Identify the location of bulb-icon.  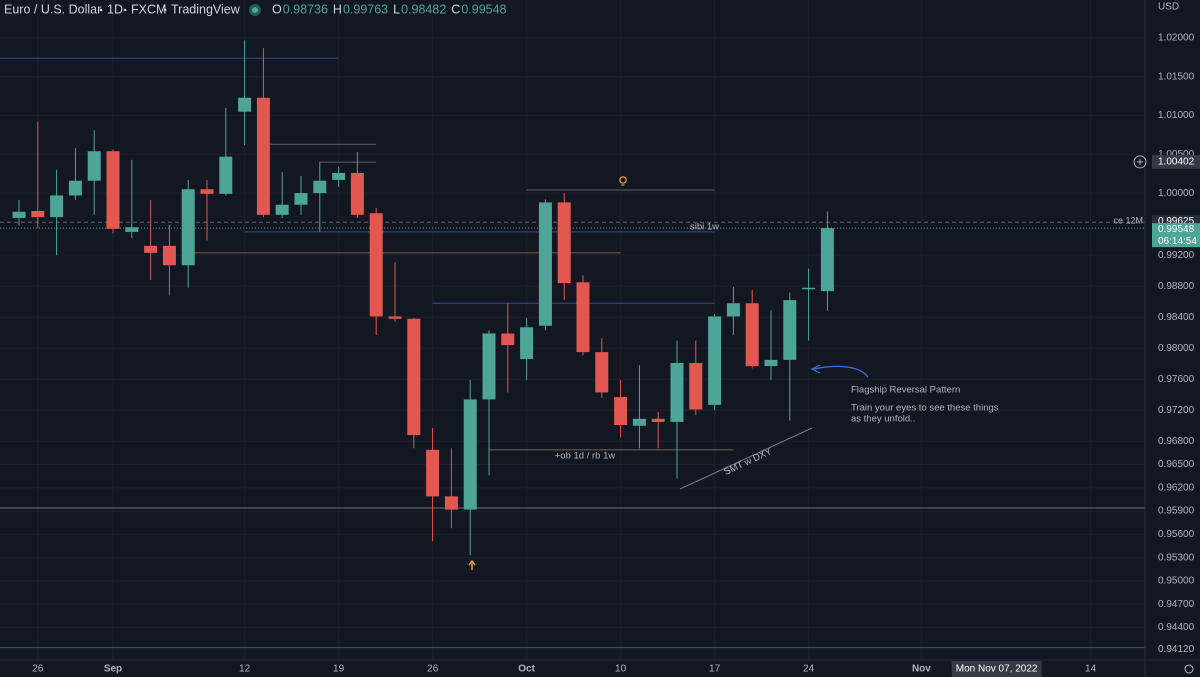
(623, 181).